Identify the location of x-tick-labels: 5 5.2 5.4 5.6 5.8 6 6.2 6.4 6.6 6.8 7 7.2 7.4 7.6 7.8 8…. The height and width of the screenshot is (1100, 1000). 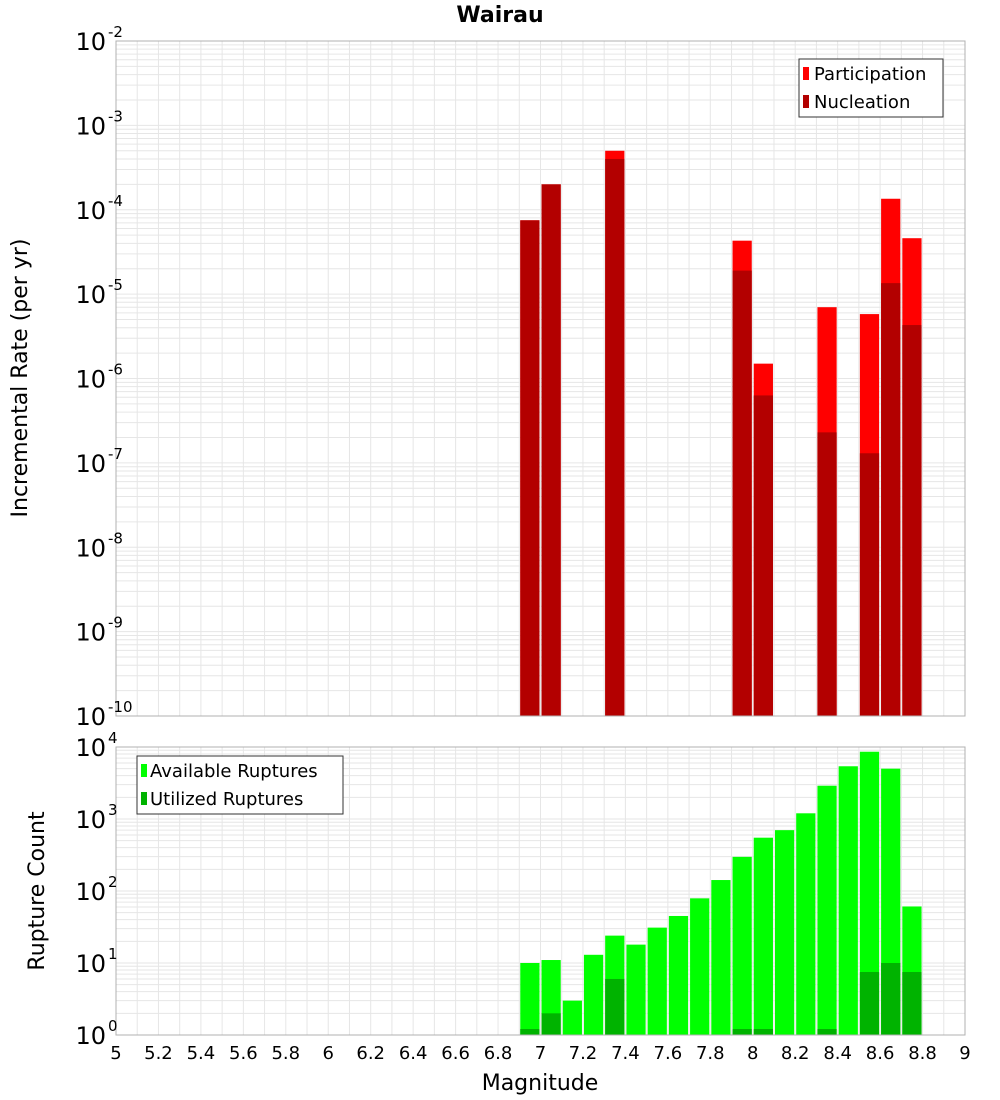
(540, 1053).